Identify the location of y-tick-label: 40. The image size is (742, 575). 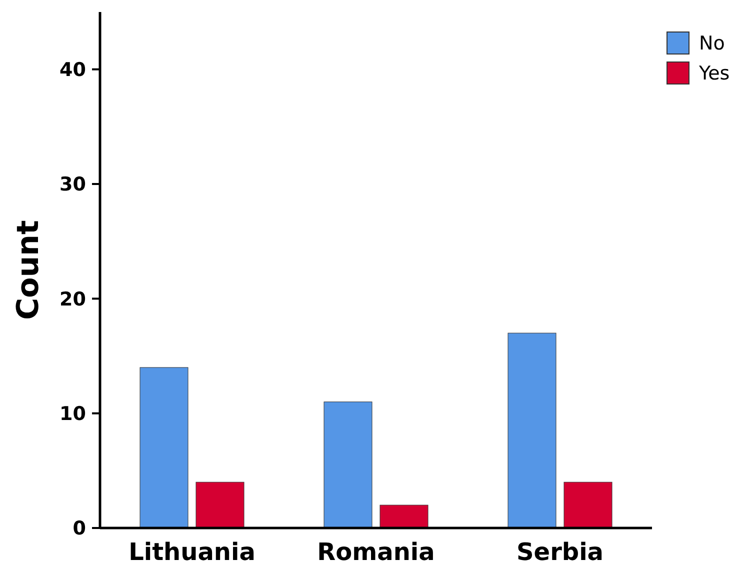
(73, 69).